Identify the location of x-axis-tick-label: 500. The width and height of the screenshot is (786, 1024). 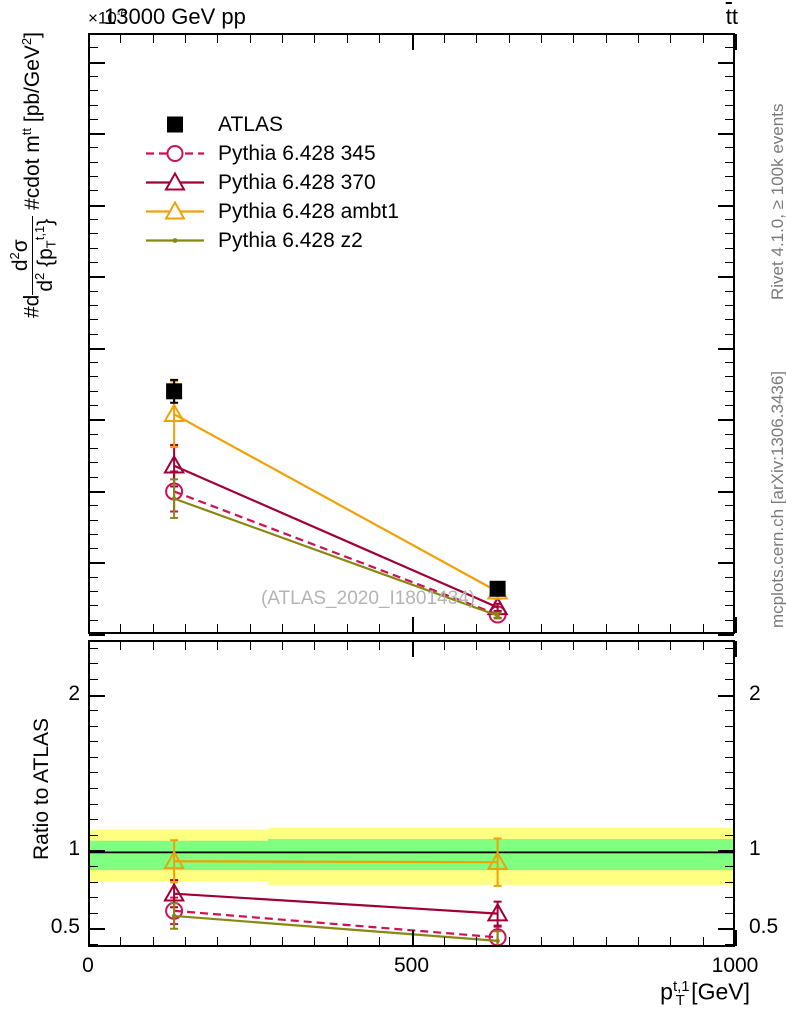
(411, 965).